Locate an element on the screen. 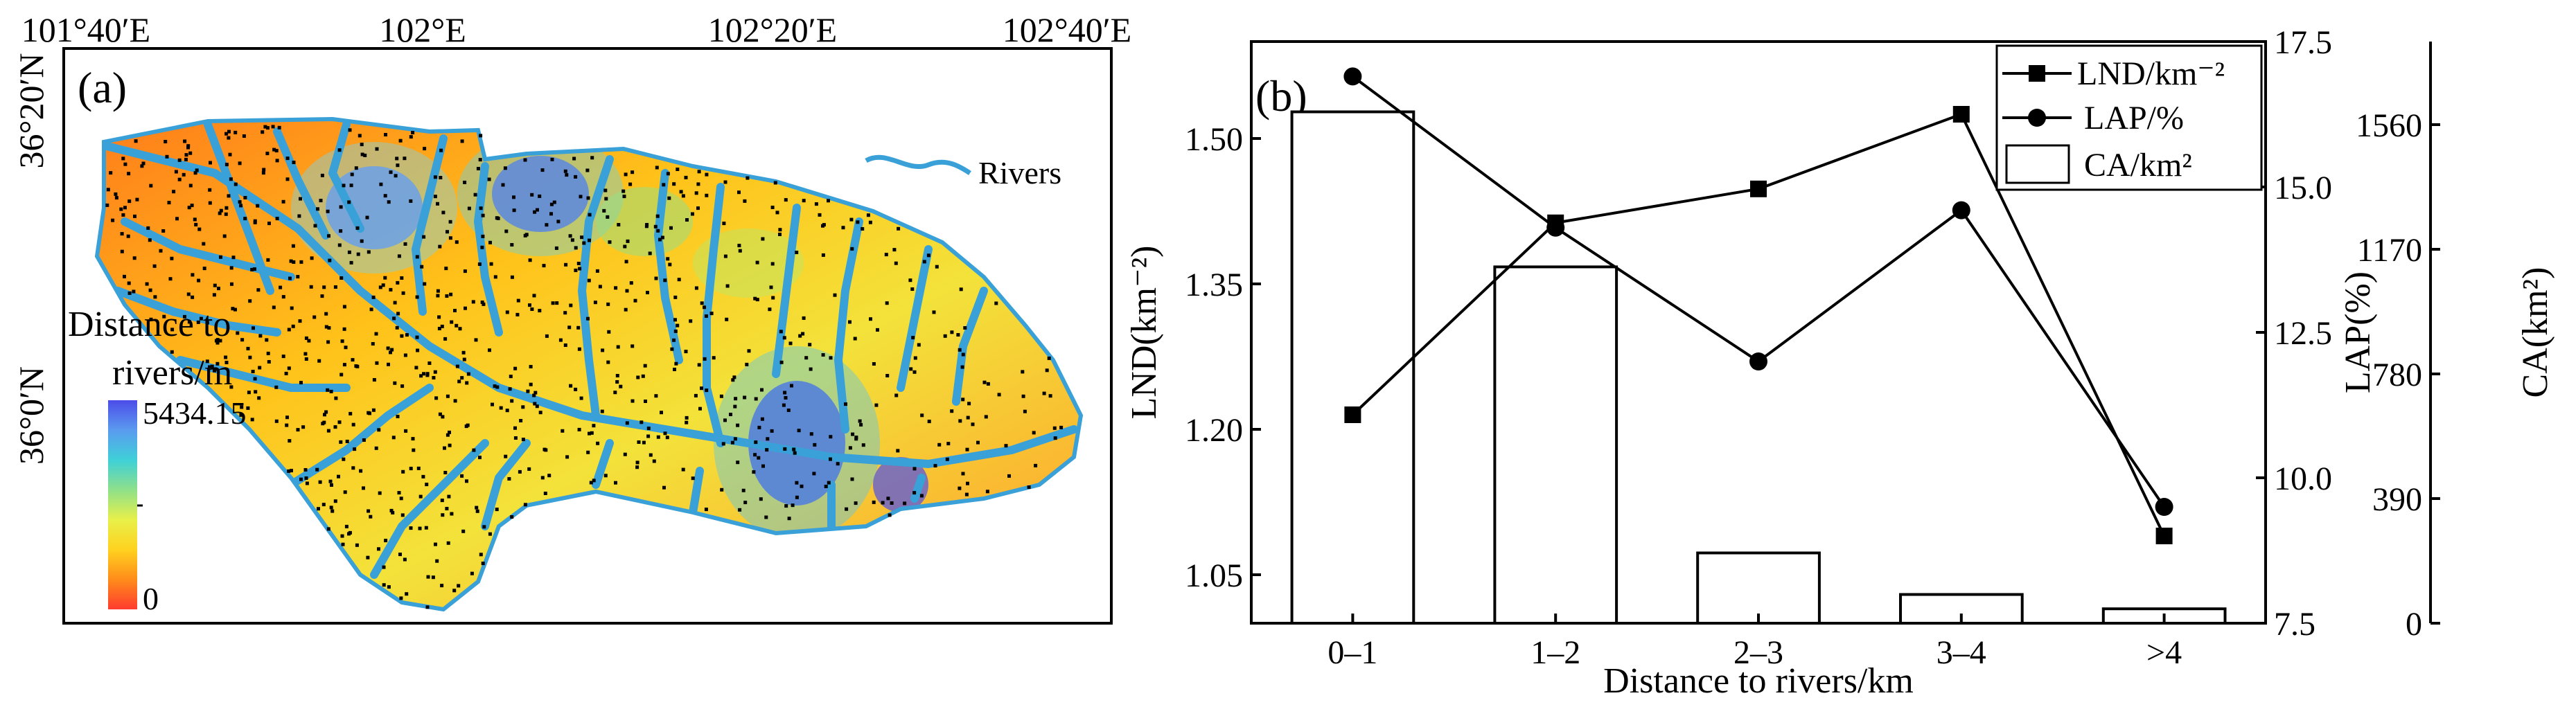 The image size is (2576, 716). lnd-point is located at coordinates (1961, 114).